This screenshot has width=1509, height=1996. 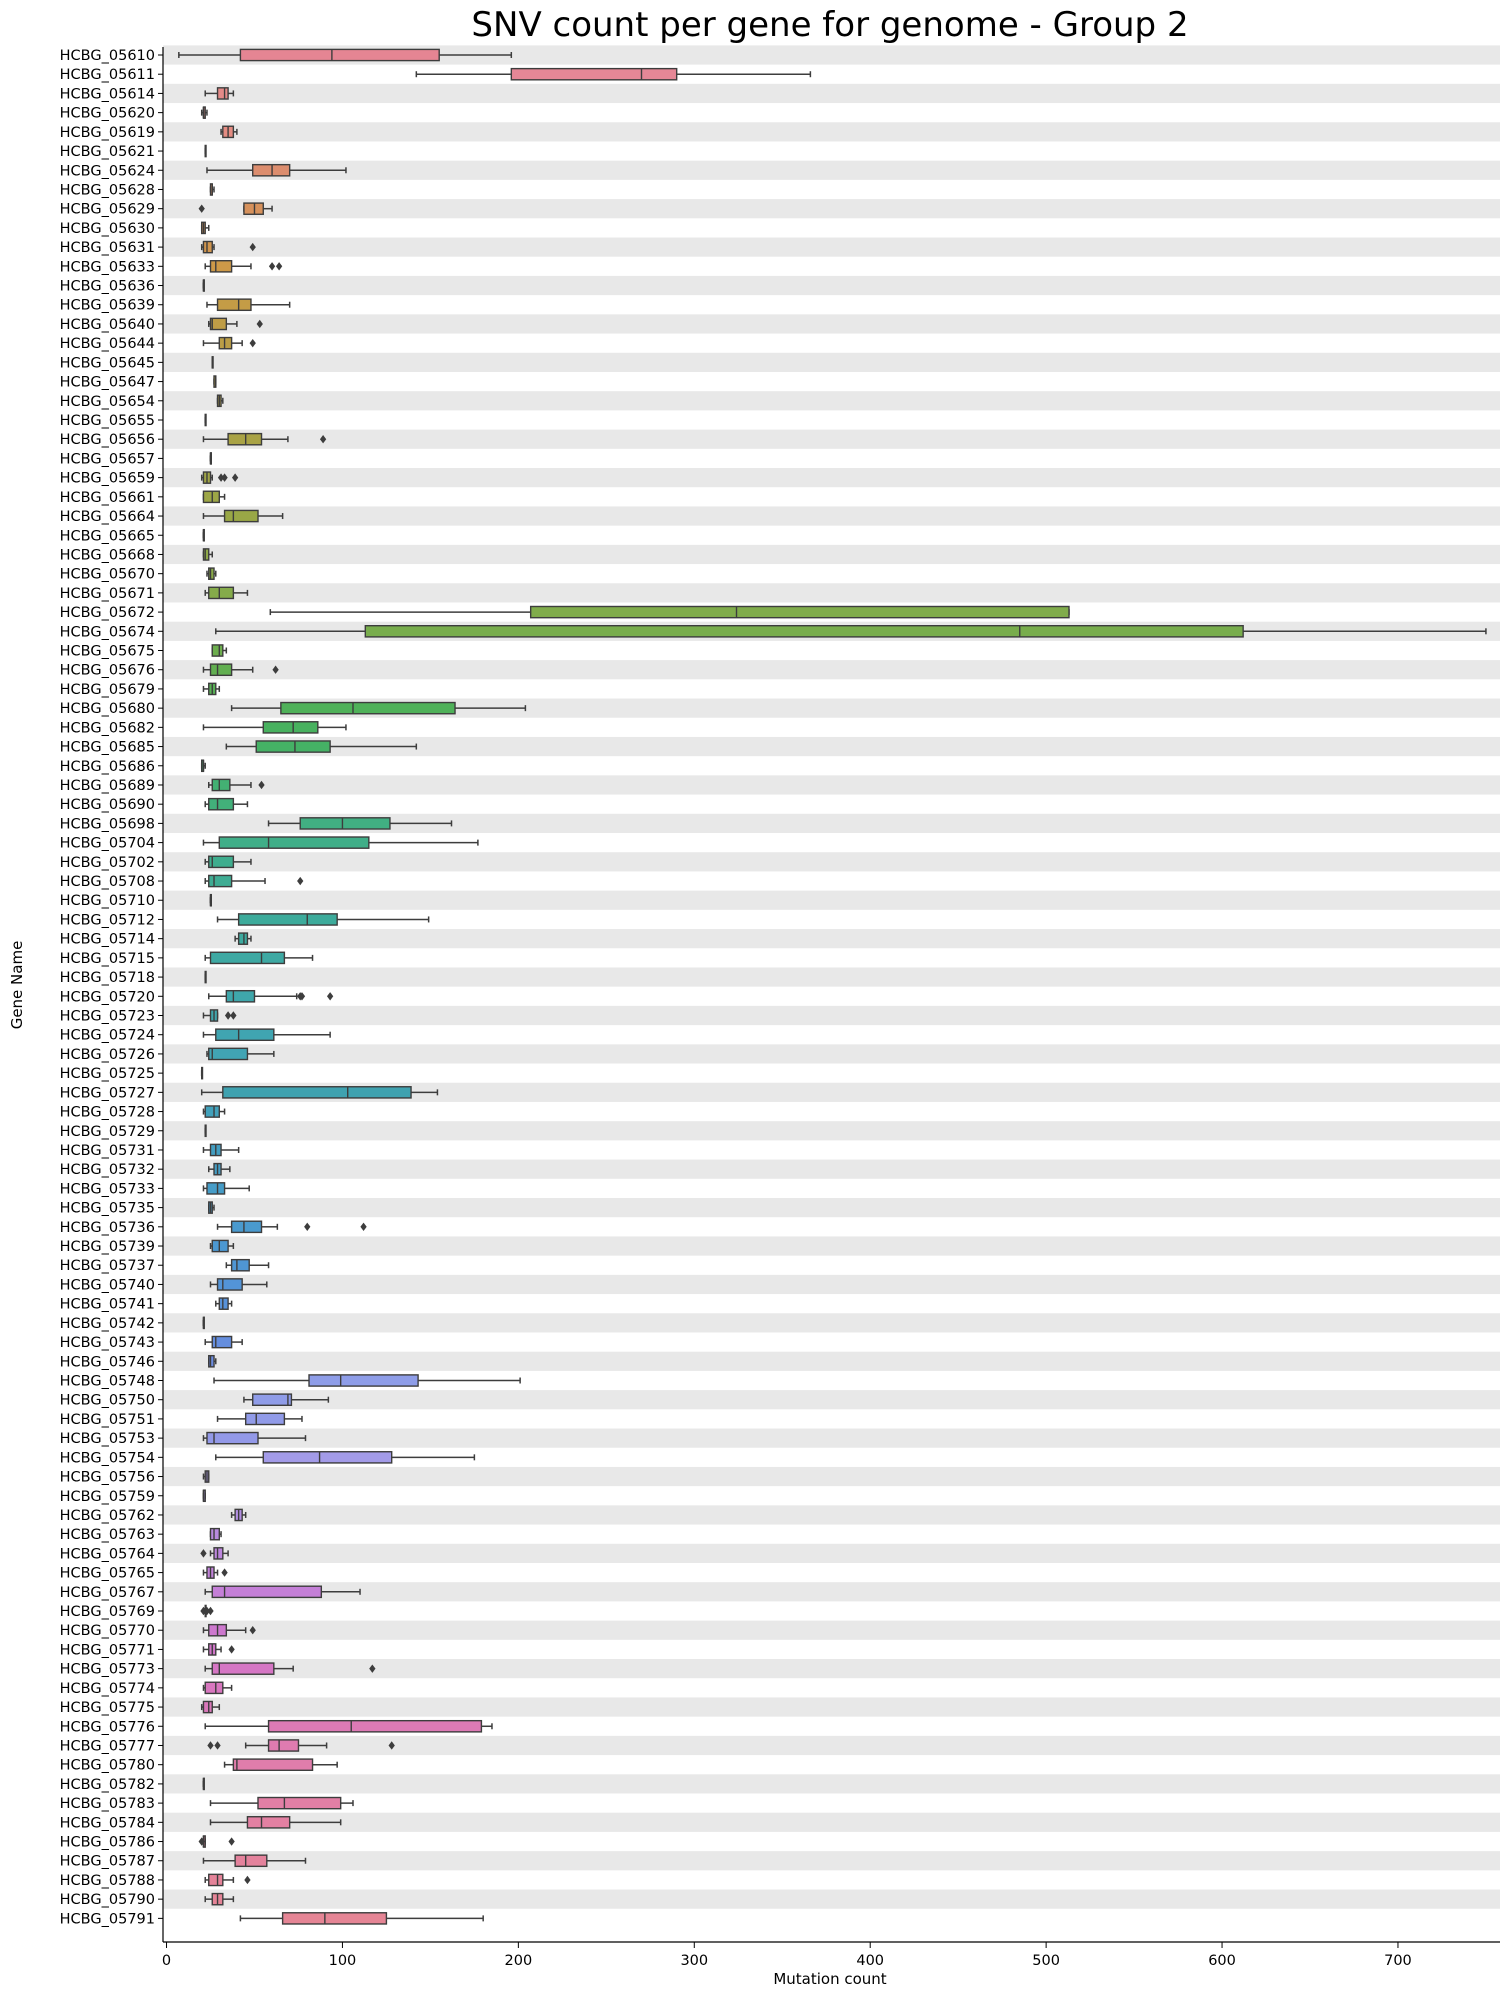 What do you see at coordinates (107, 1516) in the screenshot?
I see `y-tick-label: HCBG_05762` at bounding box center [107, 1516].